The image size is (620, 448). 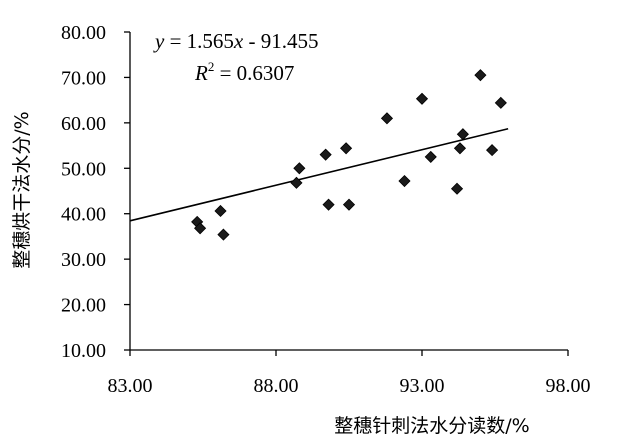 I want to click on regression-equation: y = 1.565x - 91.455, so click(x=236, y=41).